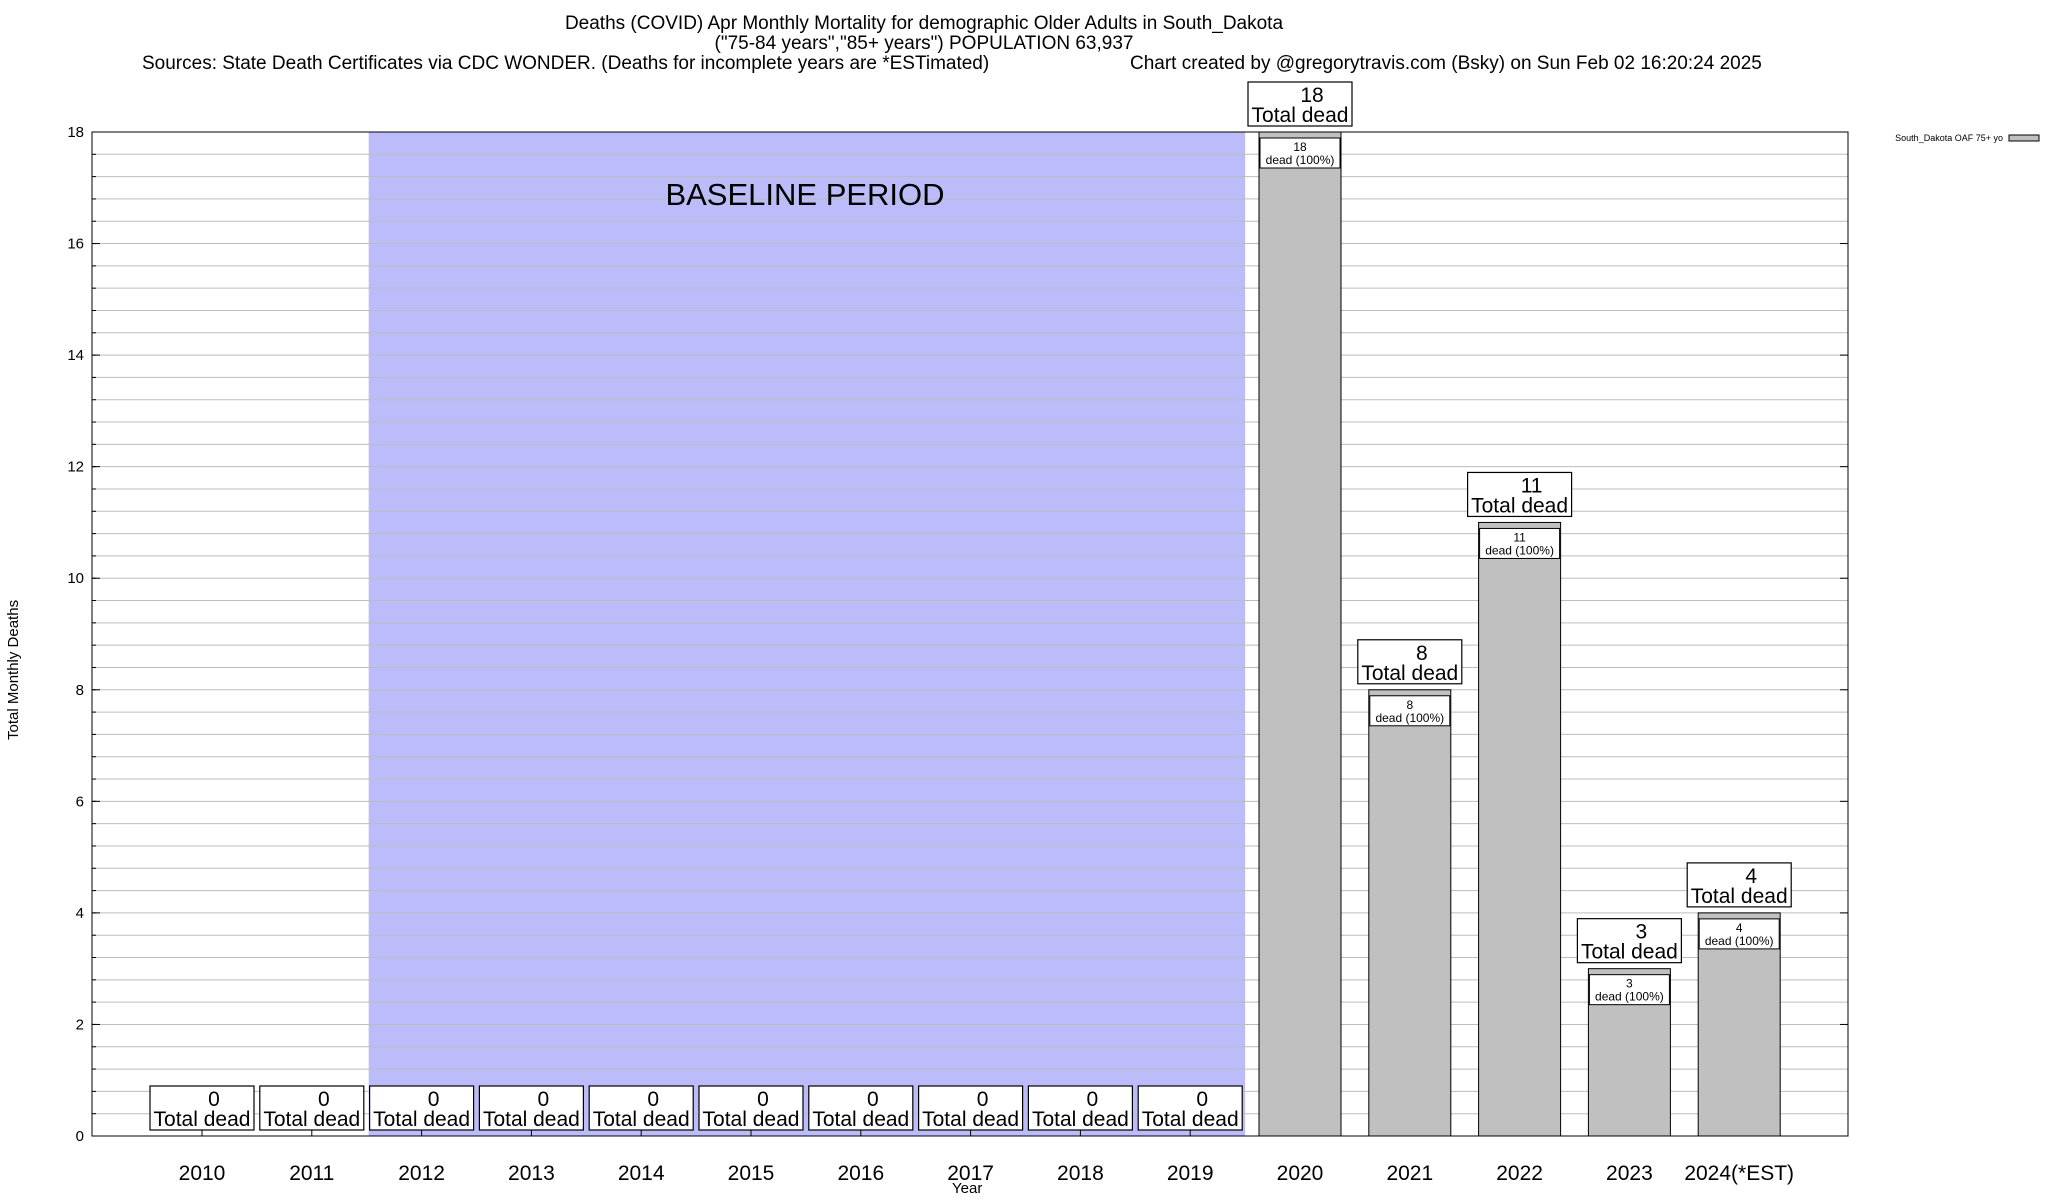 The width and height of the screenshot is (2048, 1200). I want to click on y-tick-label: 10, so click(75, 578).